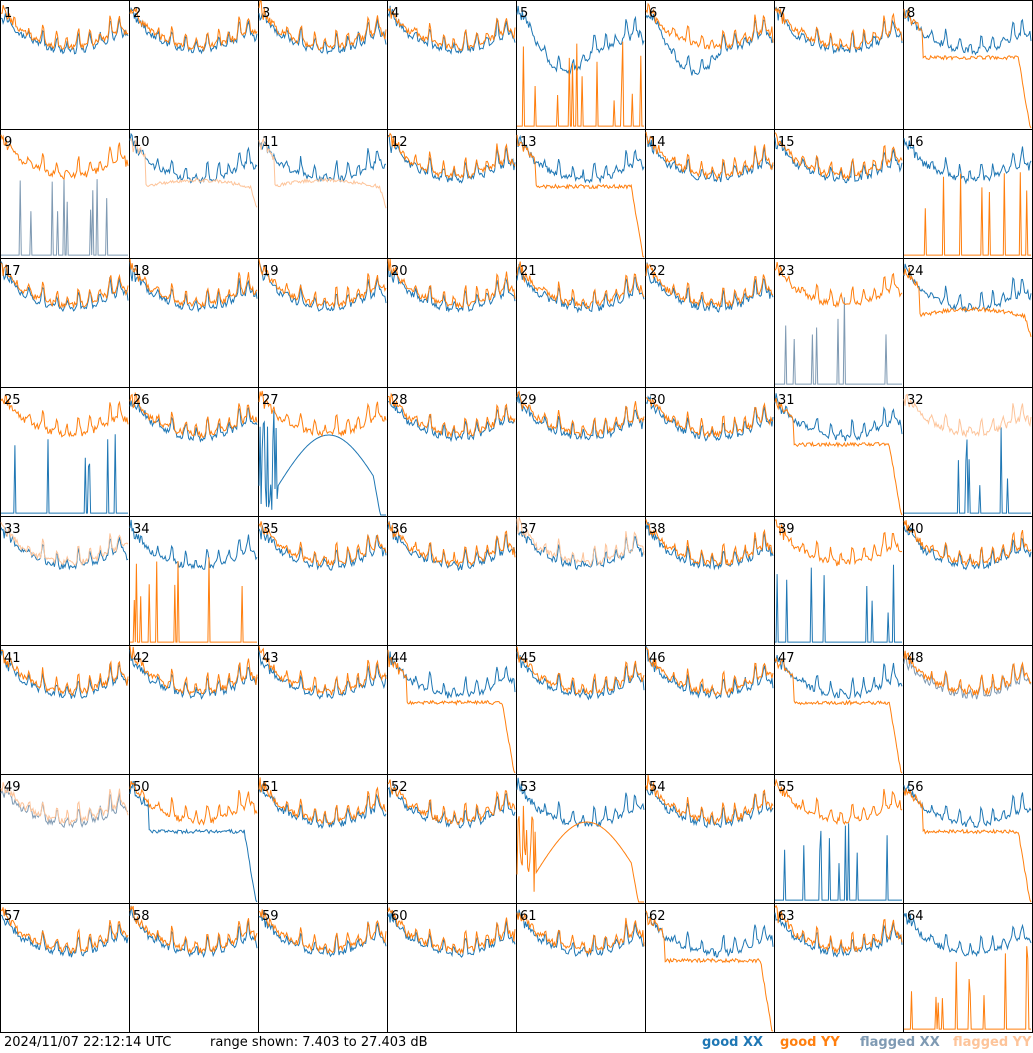 This screenshot has height=1053, width=1033. I want to click on antenna-panel: 9, so click(65, 194).